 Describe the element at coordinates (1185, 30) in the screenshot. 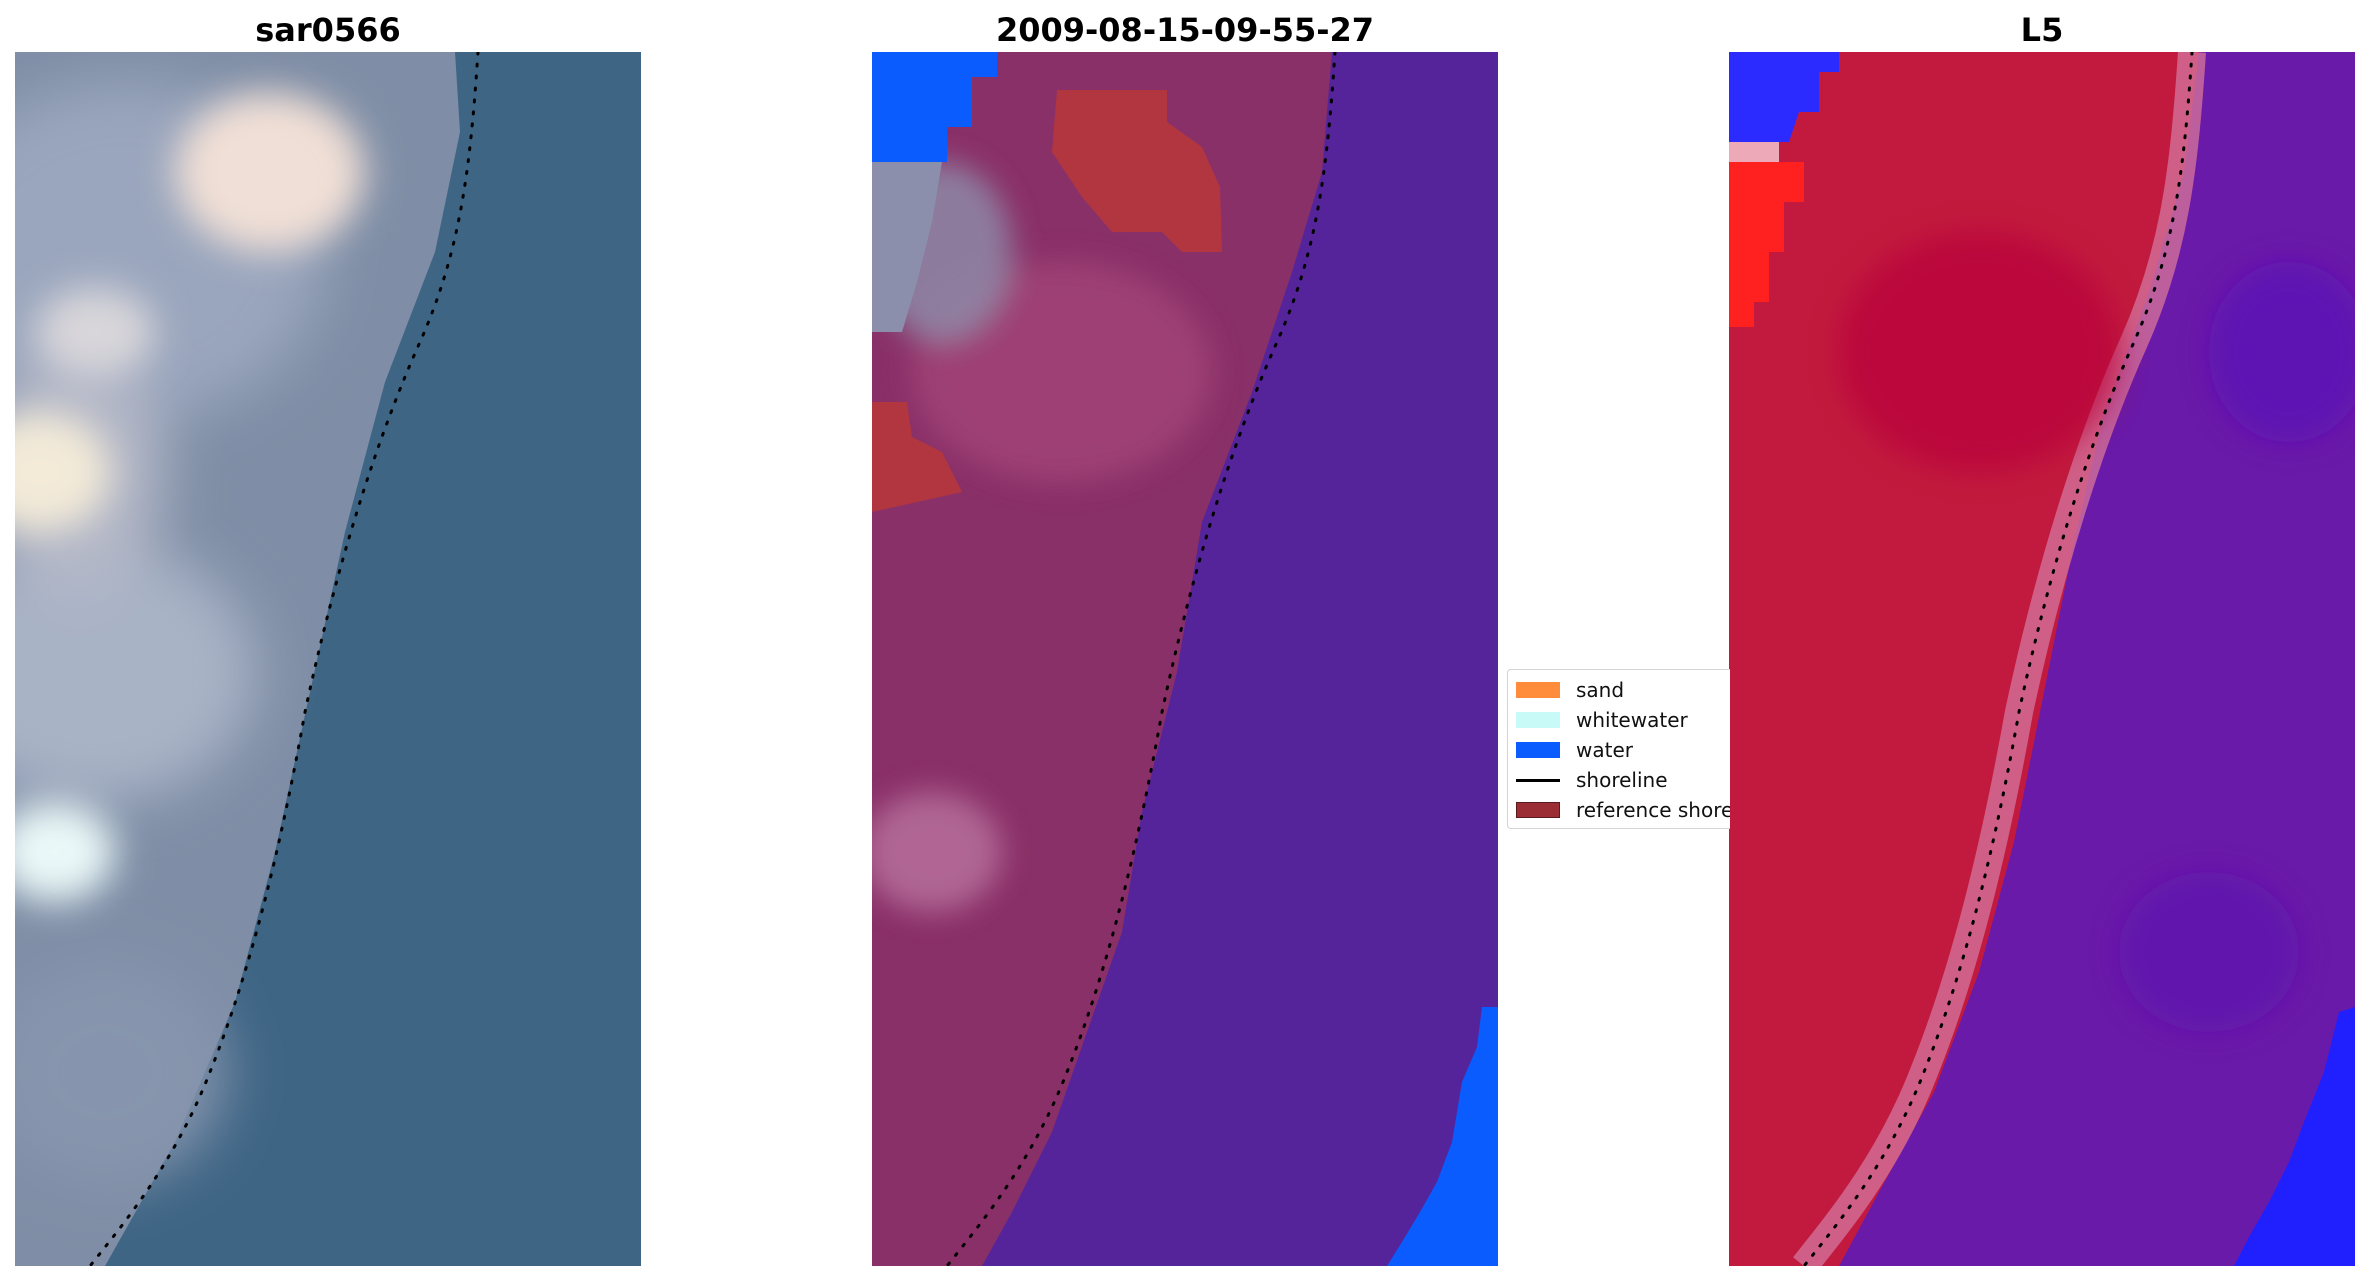

I see `panel-title-classified: 2009-08-15-09-55-27` at that location.